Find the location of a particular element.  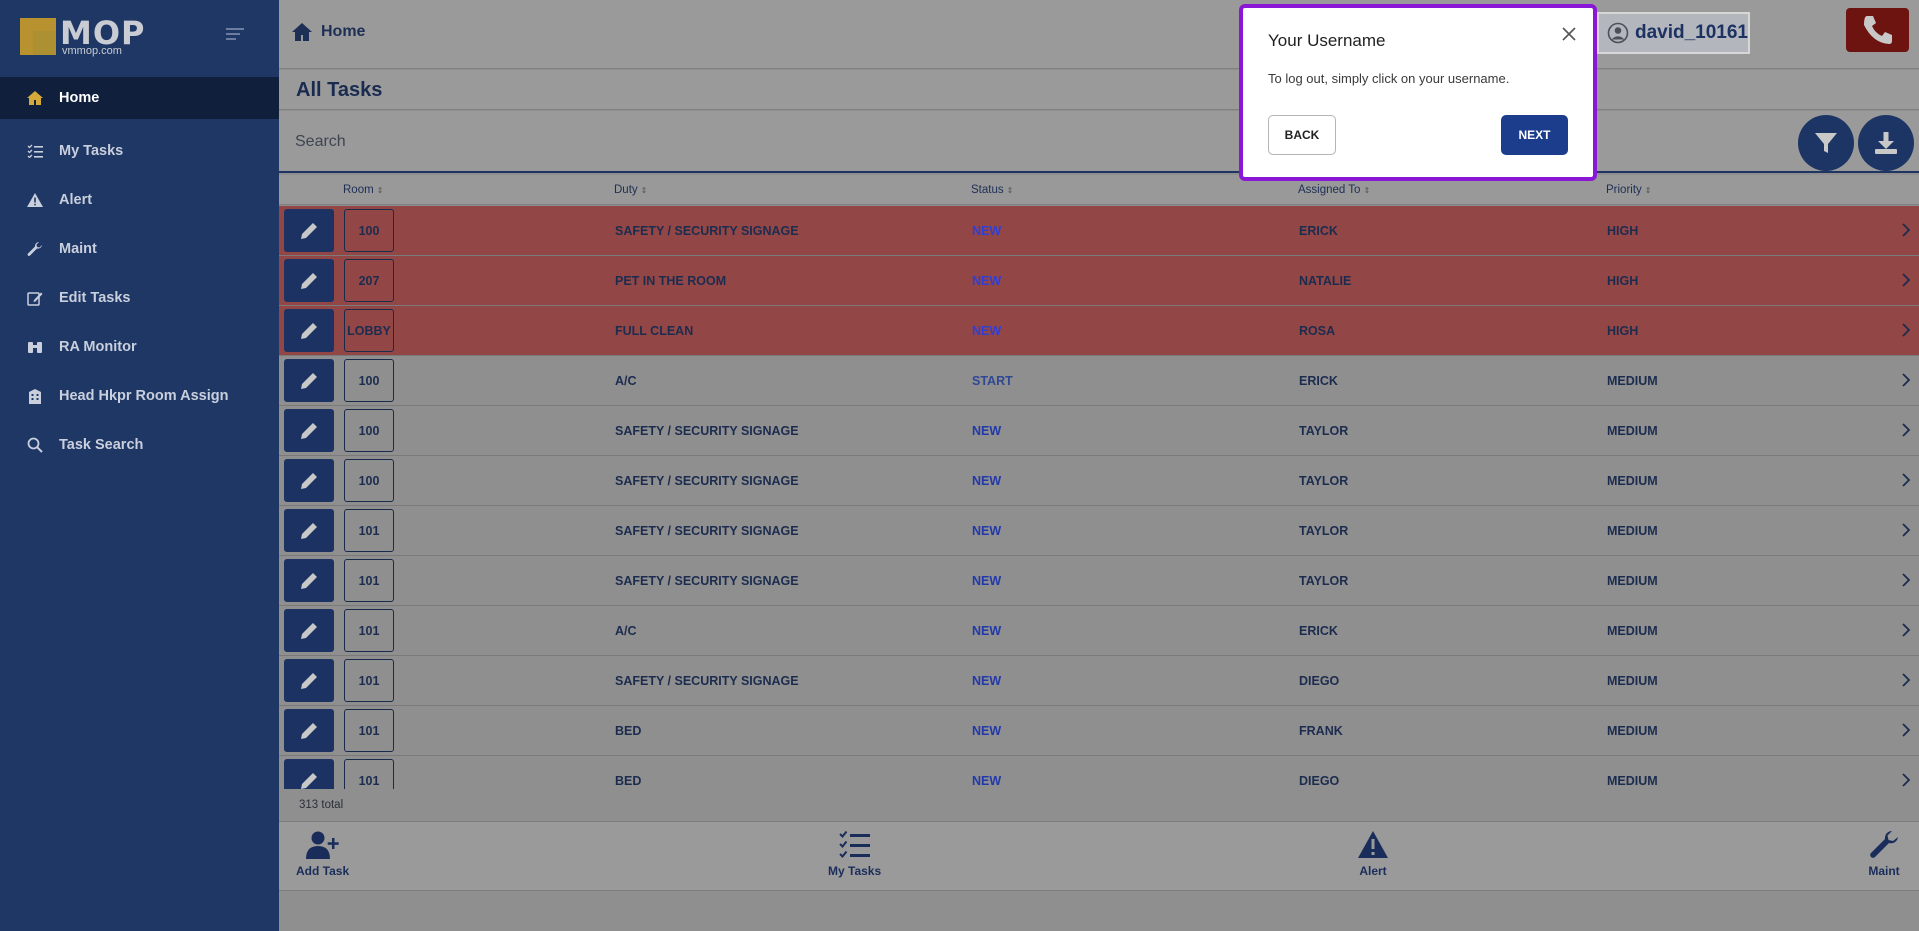

sidebar-item-label: Home is located at coordinates (79, 98).